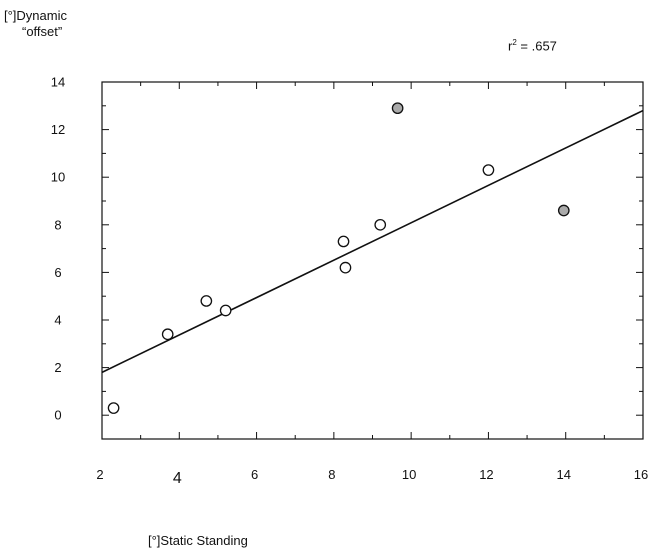  I want to click on x-tick-label: 8, so click(331, 474).